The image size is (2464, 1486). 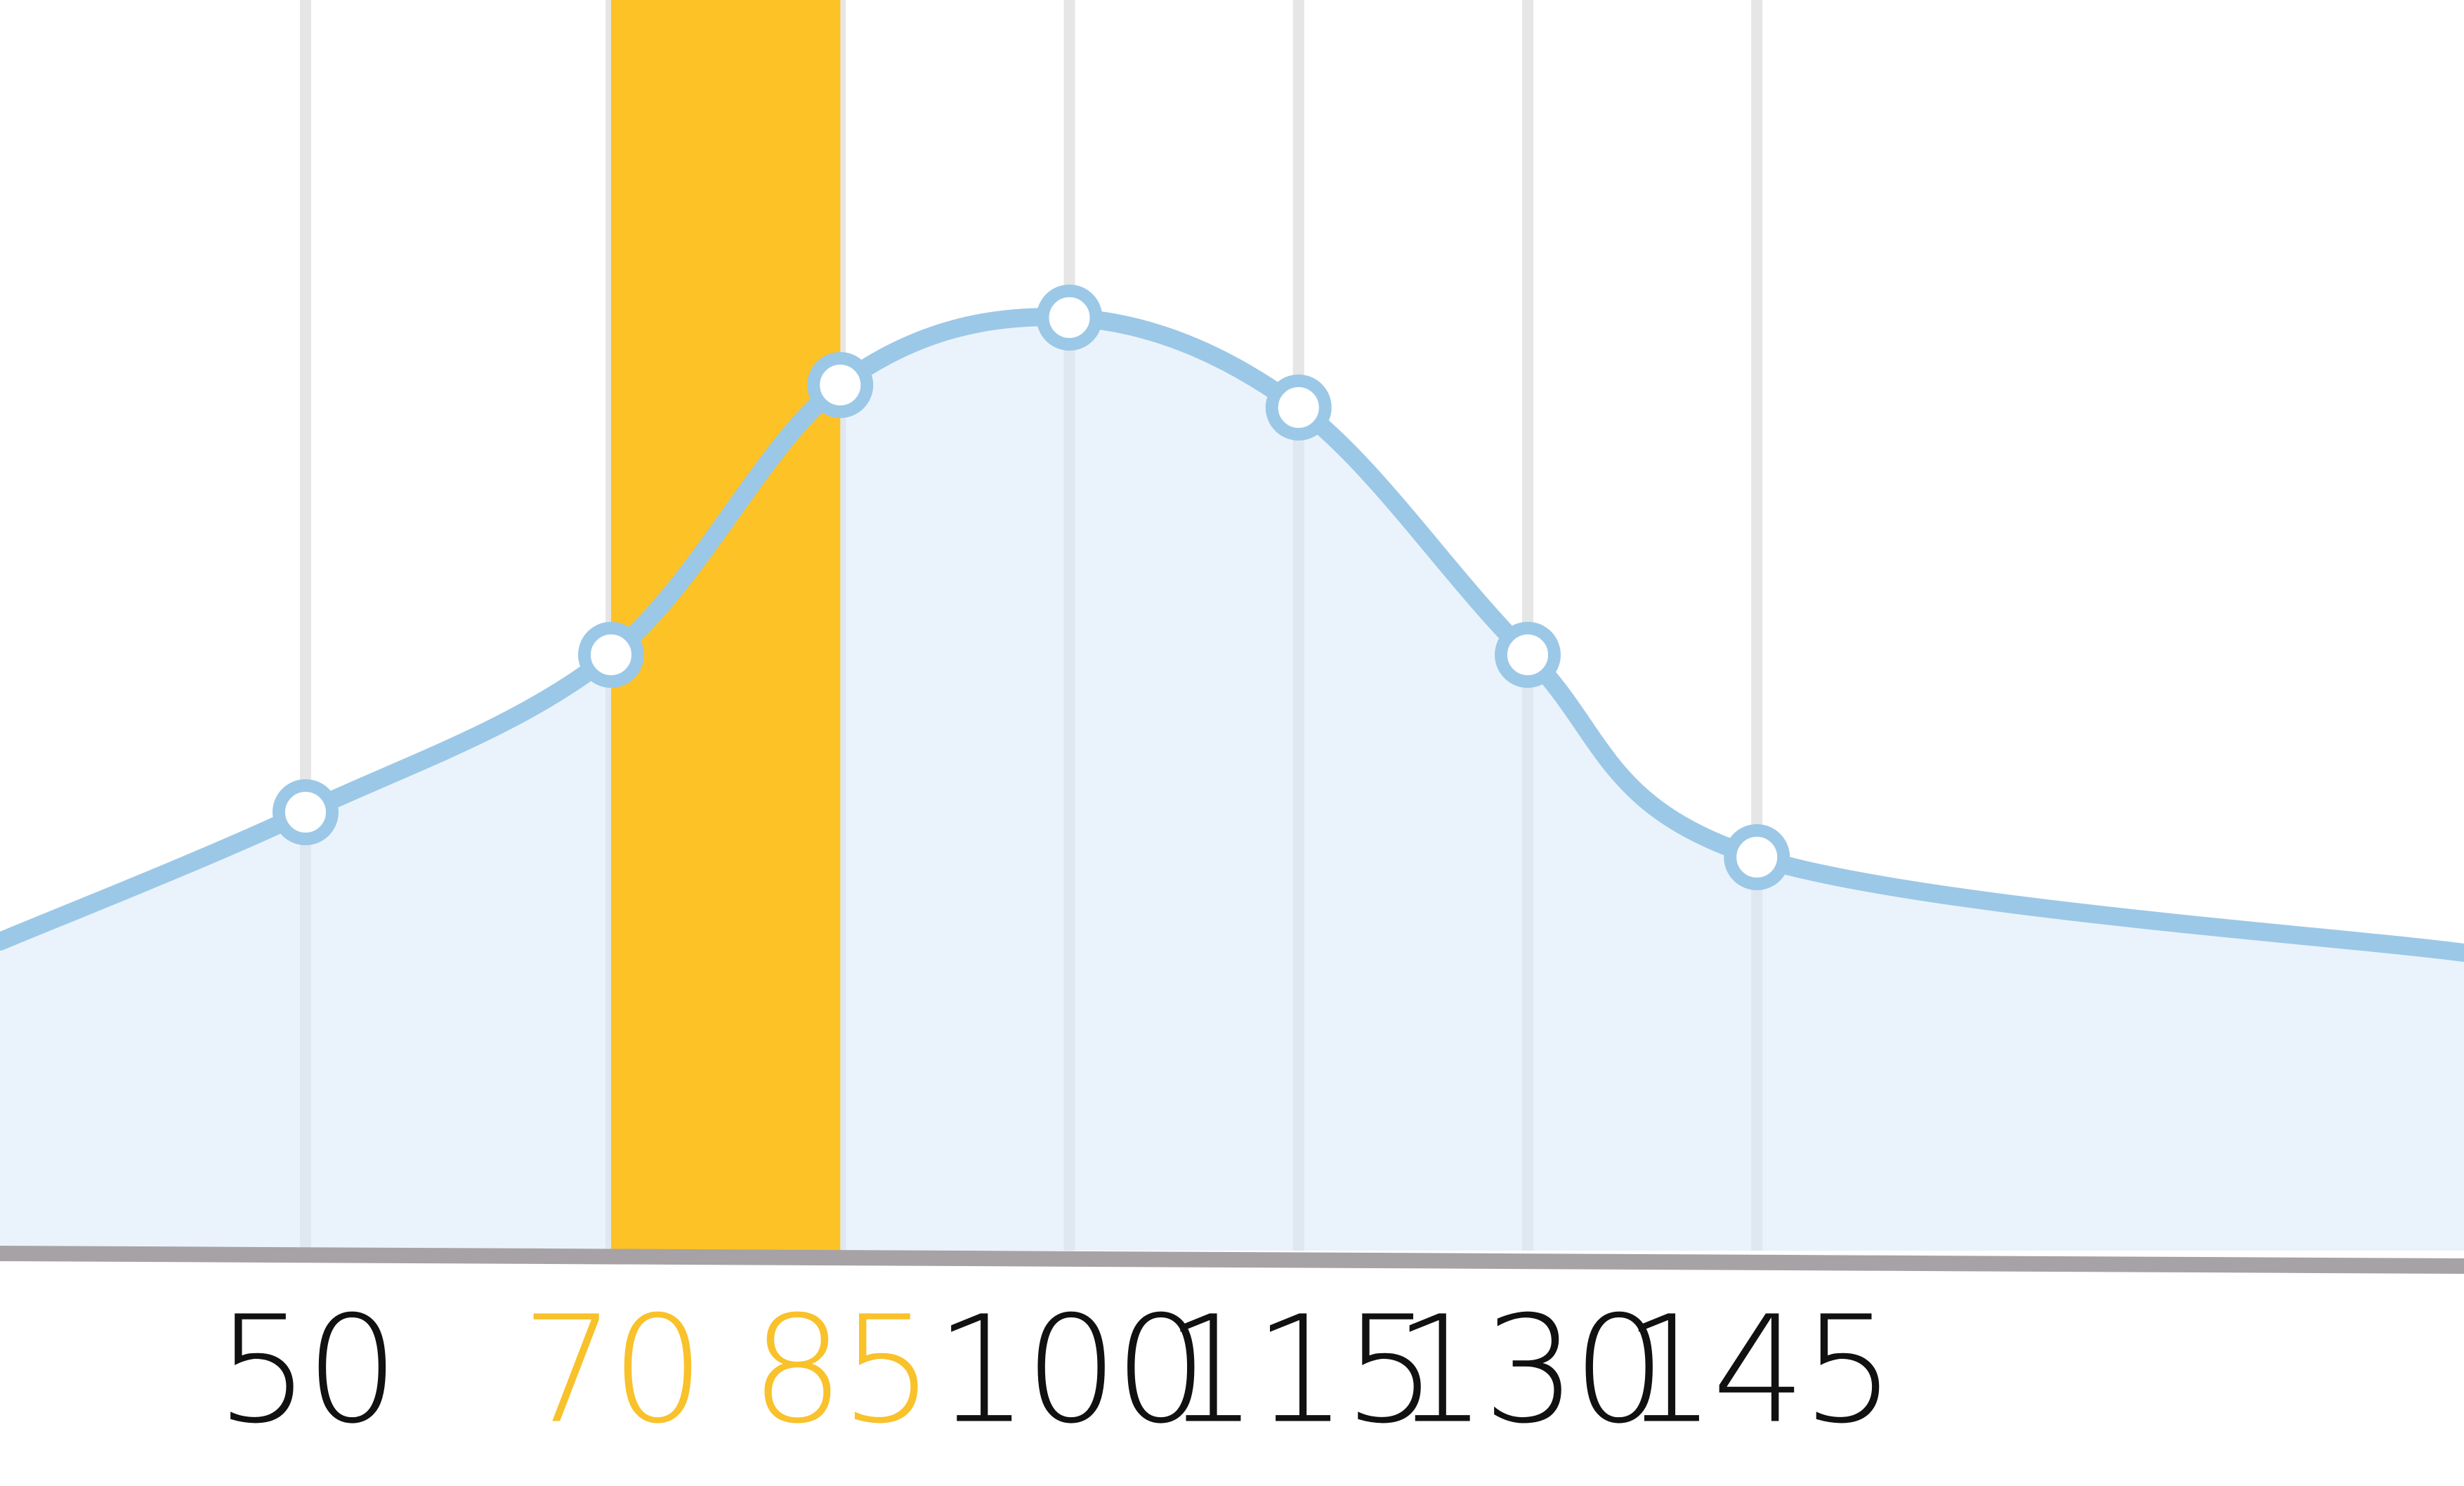 What do you see at coordinates (1069, 1370) in the screenshot?
I see `x-tick-label: 100` at bounding box center [1069, 1370].